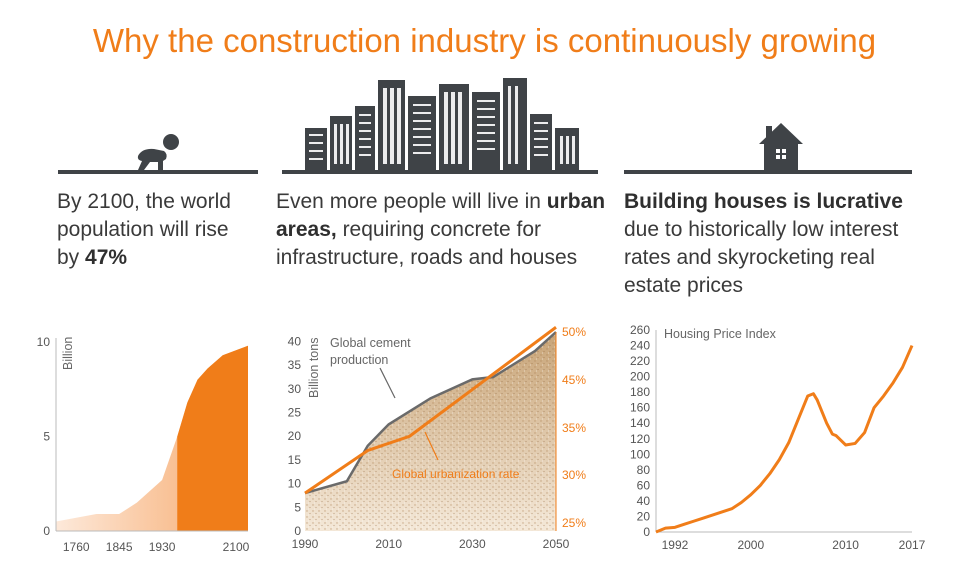 The image size is (969, 581). Describe the element at coordinates (431, 446) in the screenshot. I see `urbanization-label-pointer` at that location.